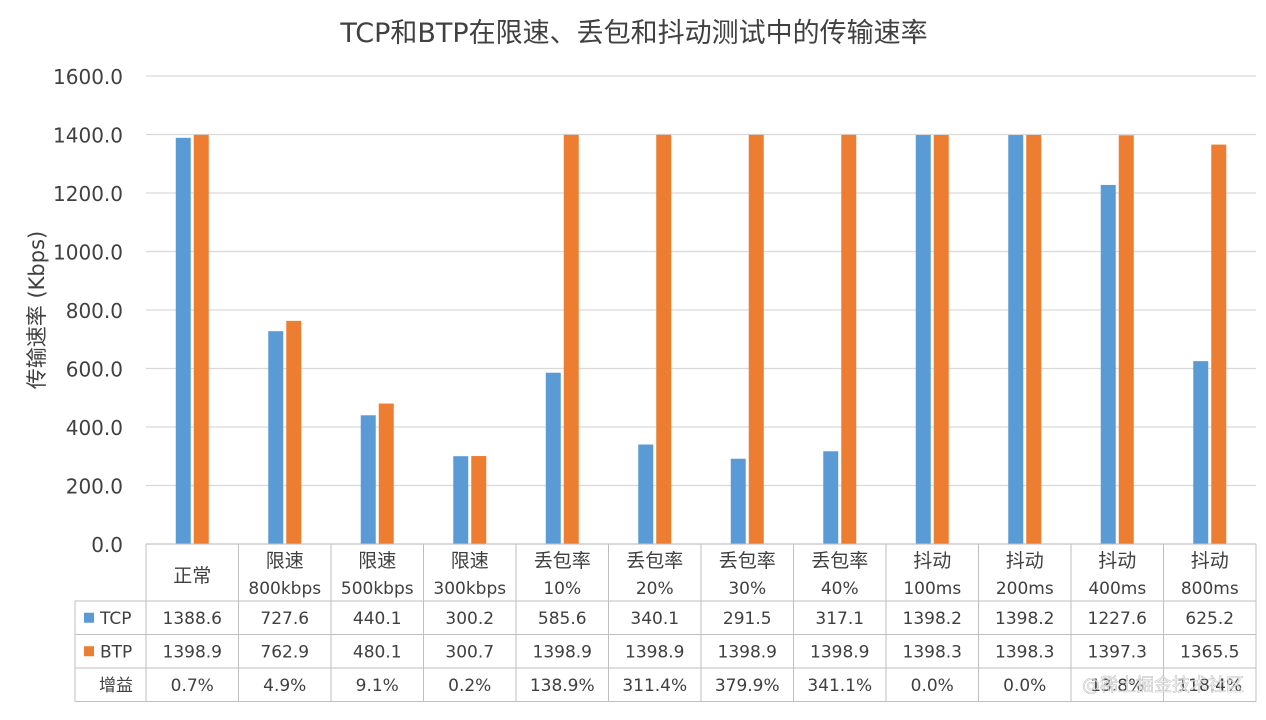 This screenshot has height=720, width=1266. What do you see at coordinates (655, 589) in the screenshot?
I see `x-tick-label: 20%` at bounding box center [655, 589].